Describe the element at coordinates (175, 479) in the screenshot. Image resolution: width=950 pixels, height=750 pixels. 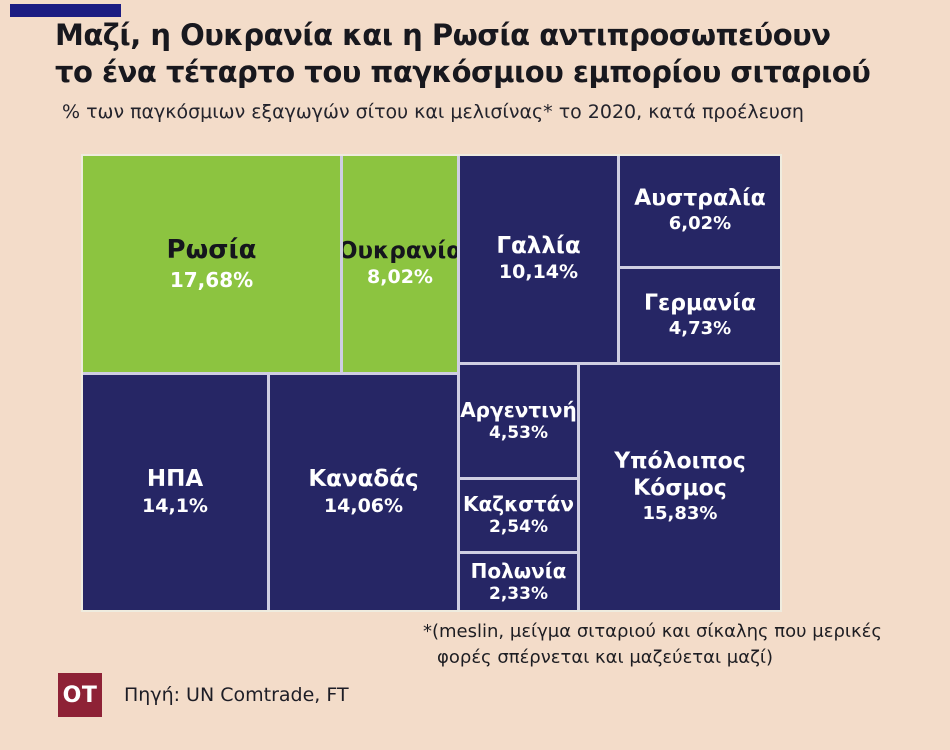
I see `cell-label: ΗΠΑ` at that location.